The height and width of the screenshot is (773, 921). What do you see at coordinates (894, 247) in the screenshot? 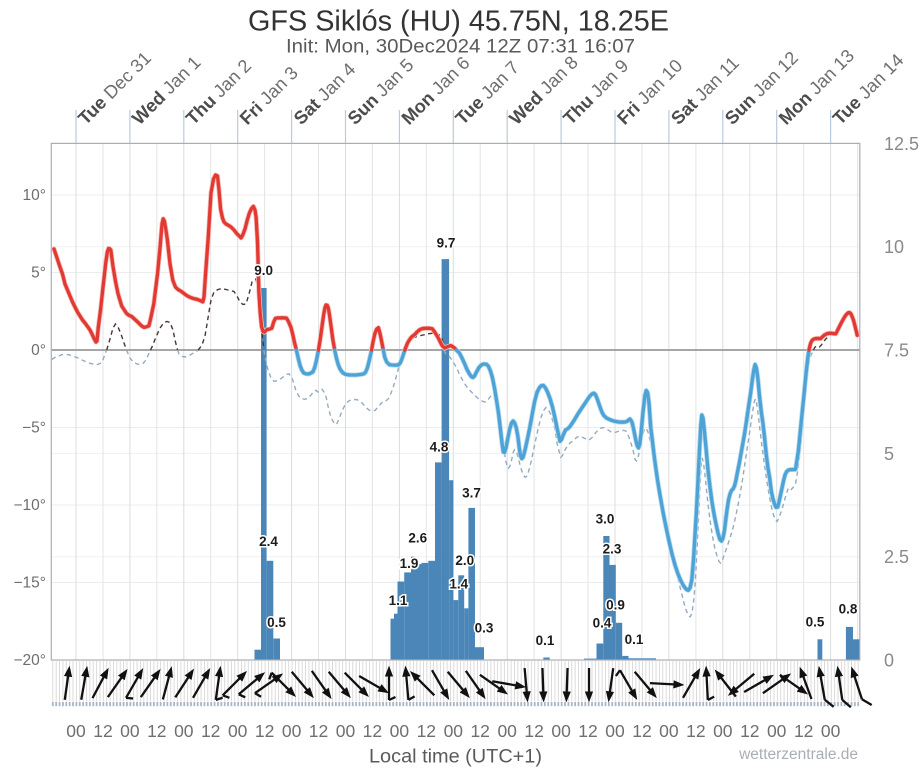
I see `svg-text: 10` at bounding box center [894, 247].